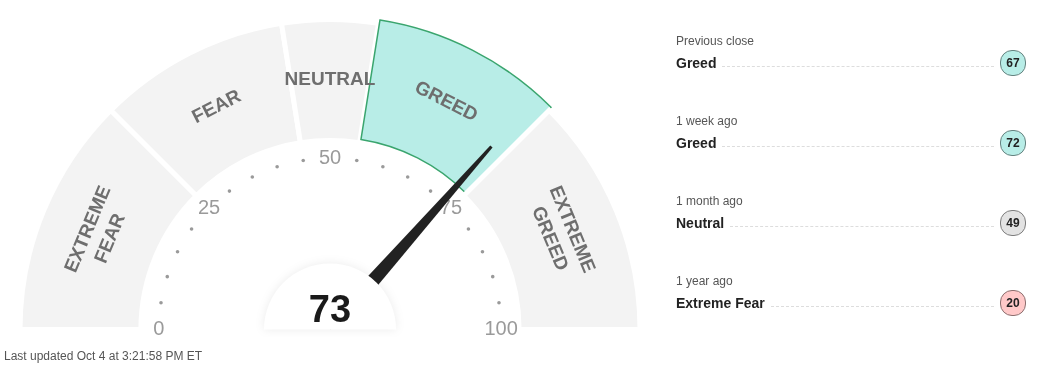 This screenshot has height=371, width=1039. What do you see at coordinates (330, 308) in the screenshot?
I see `text: 73` at bounding box center [330, 308].